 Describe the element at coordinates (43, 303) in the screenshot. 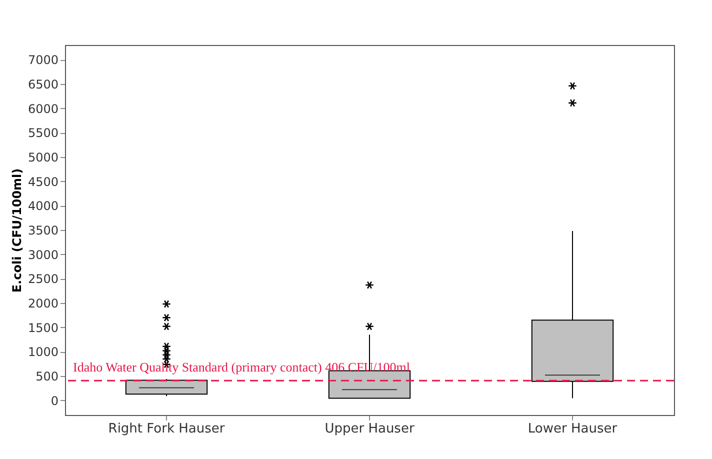

I see `y-tick-label: 2000` at that location.